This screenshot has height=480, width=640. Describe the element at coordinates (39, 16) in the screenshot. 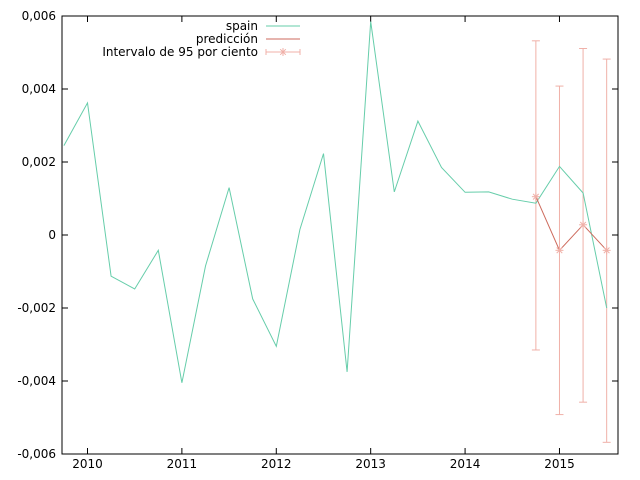

I see `y-tick-label: 0,006` at that location.